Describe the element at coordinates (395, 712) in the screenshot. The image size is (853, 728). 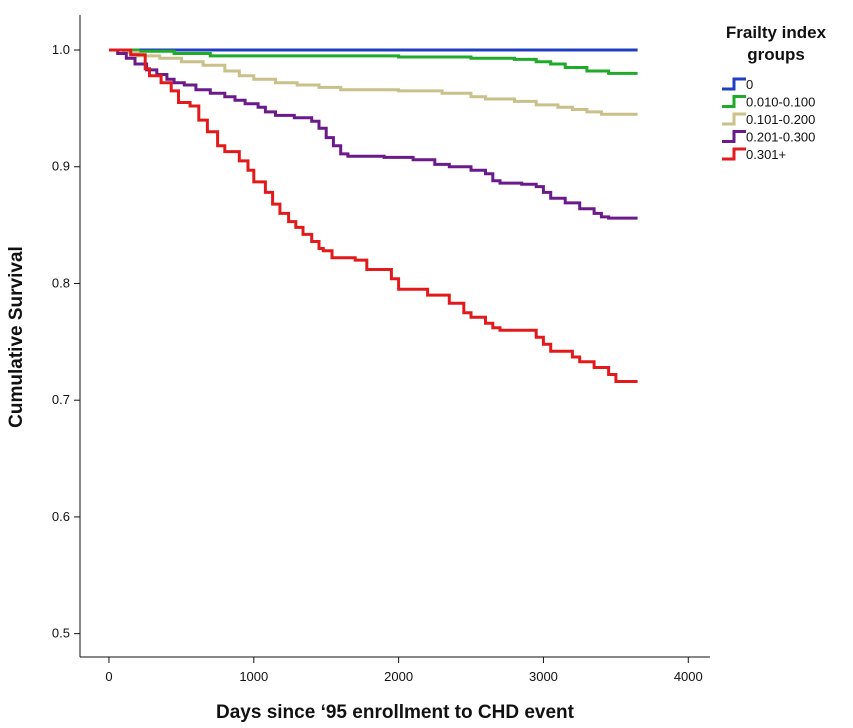
I see `x-axis-title: Days since ‘95 enrollment to CHD event` at that location.